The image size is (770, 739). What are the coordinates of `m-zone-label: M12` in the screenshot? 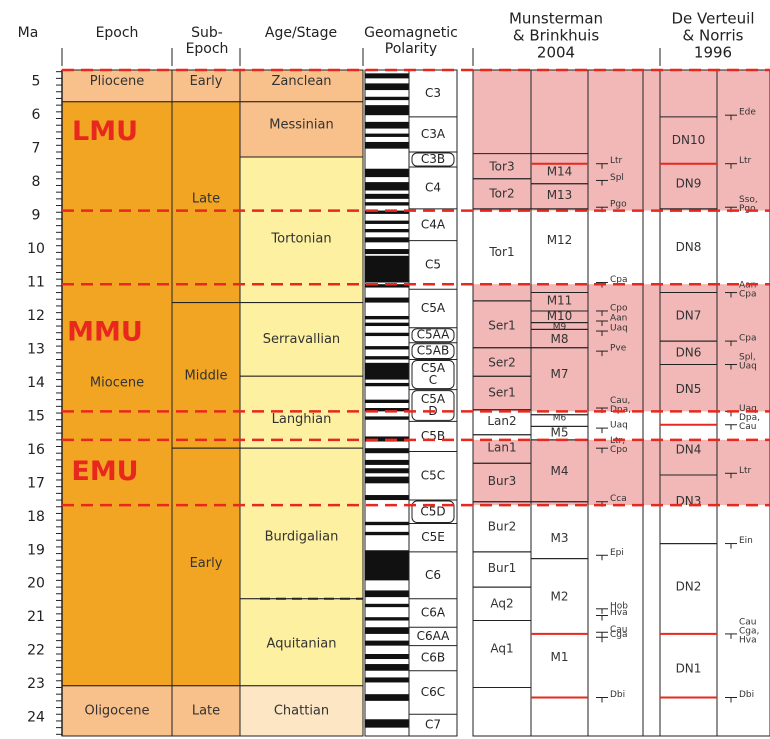 It's located at (560, 240).